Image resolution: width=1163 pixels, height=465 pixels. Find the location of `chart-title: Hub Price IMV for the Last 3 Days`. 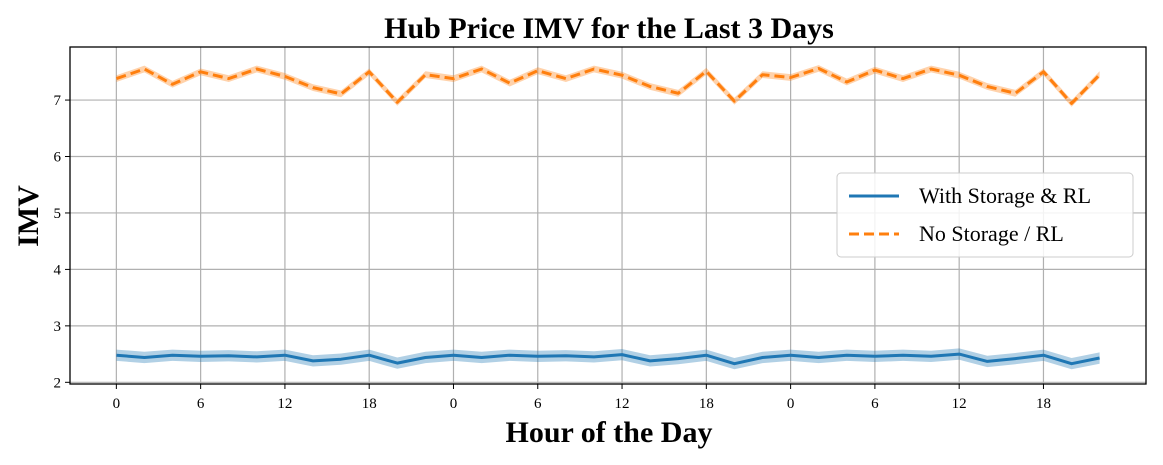

chart-title: Hub Price IMV for the Last 3 Days is located at coordinates (609, 28).